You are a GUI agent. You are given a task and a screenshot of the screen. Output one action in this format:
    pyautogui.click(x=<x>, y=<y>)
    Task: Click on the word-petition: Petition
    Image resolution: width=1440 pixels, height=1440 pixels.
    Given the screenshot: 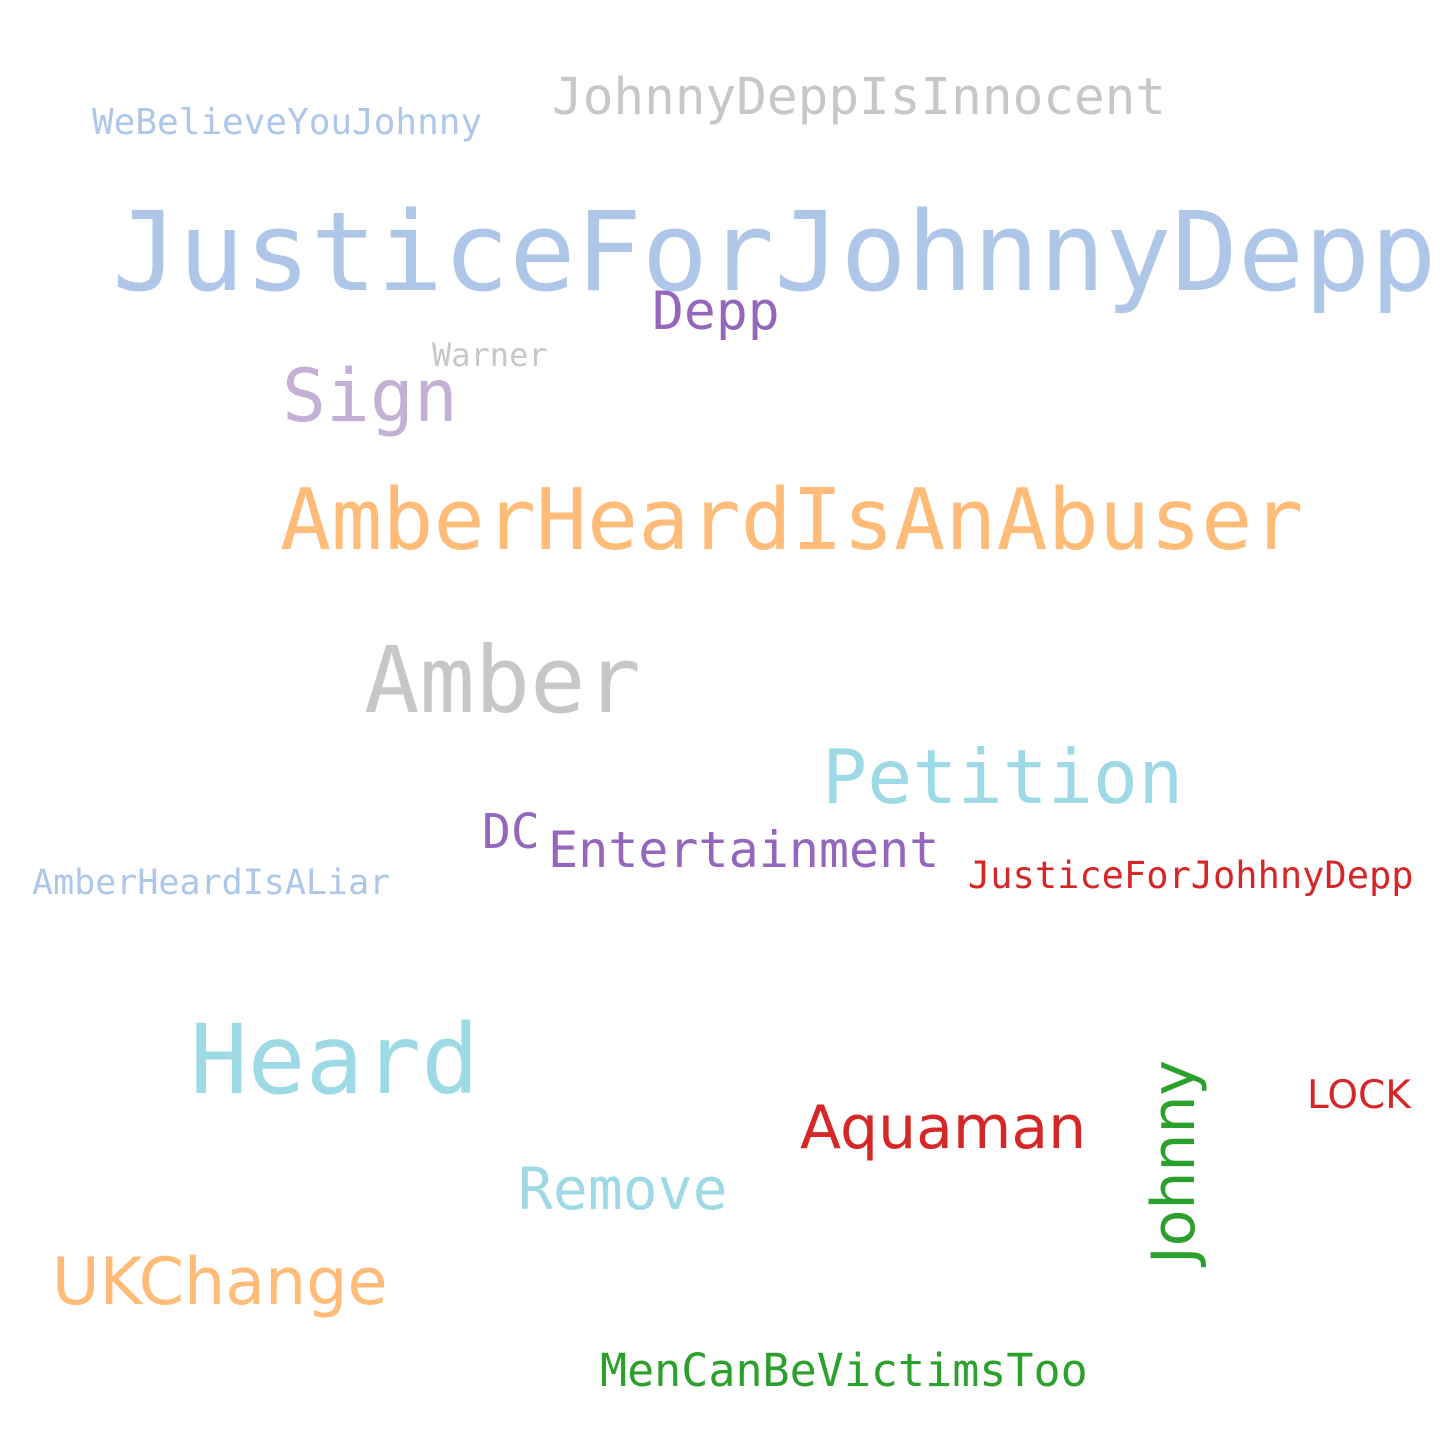 What is the action you would take?
    pyautogui.click(x=1003, y=777)
    